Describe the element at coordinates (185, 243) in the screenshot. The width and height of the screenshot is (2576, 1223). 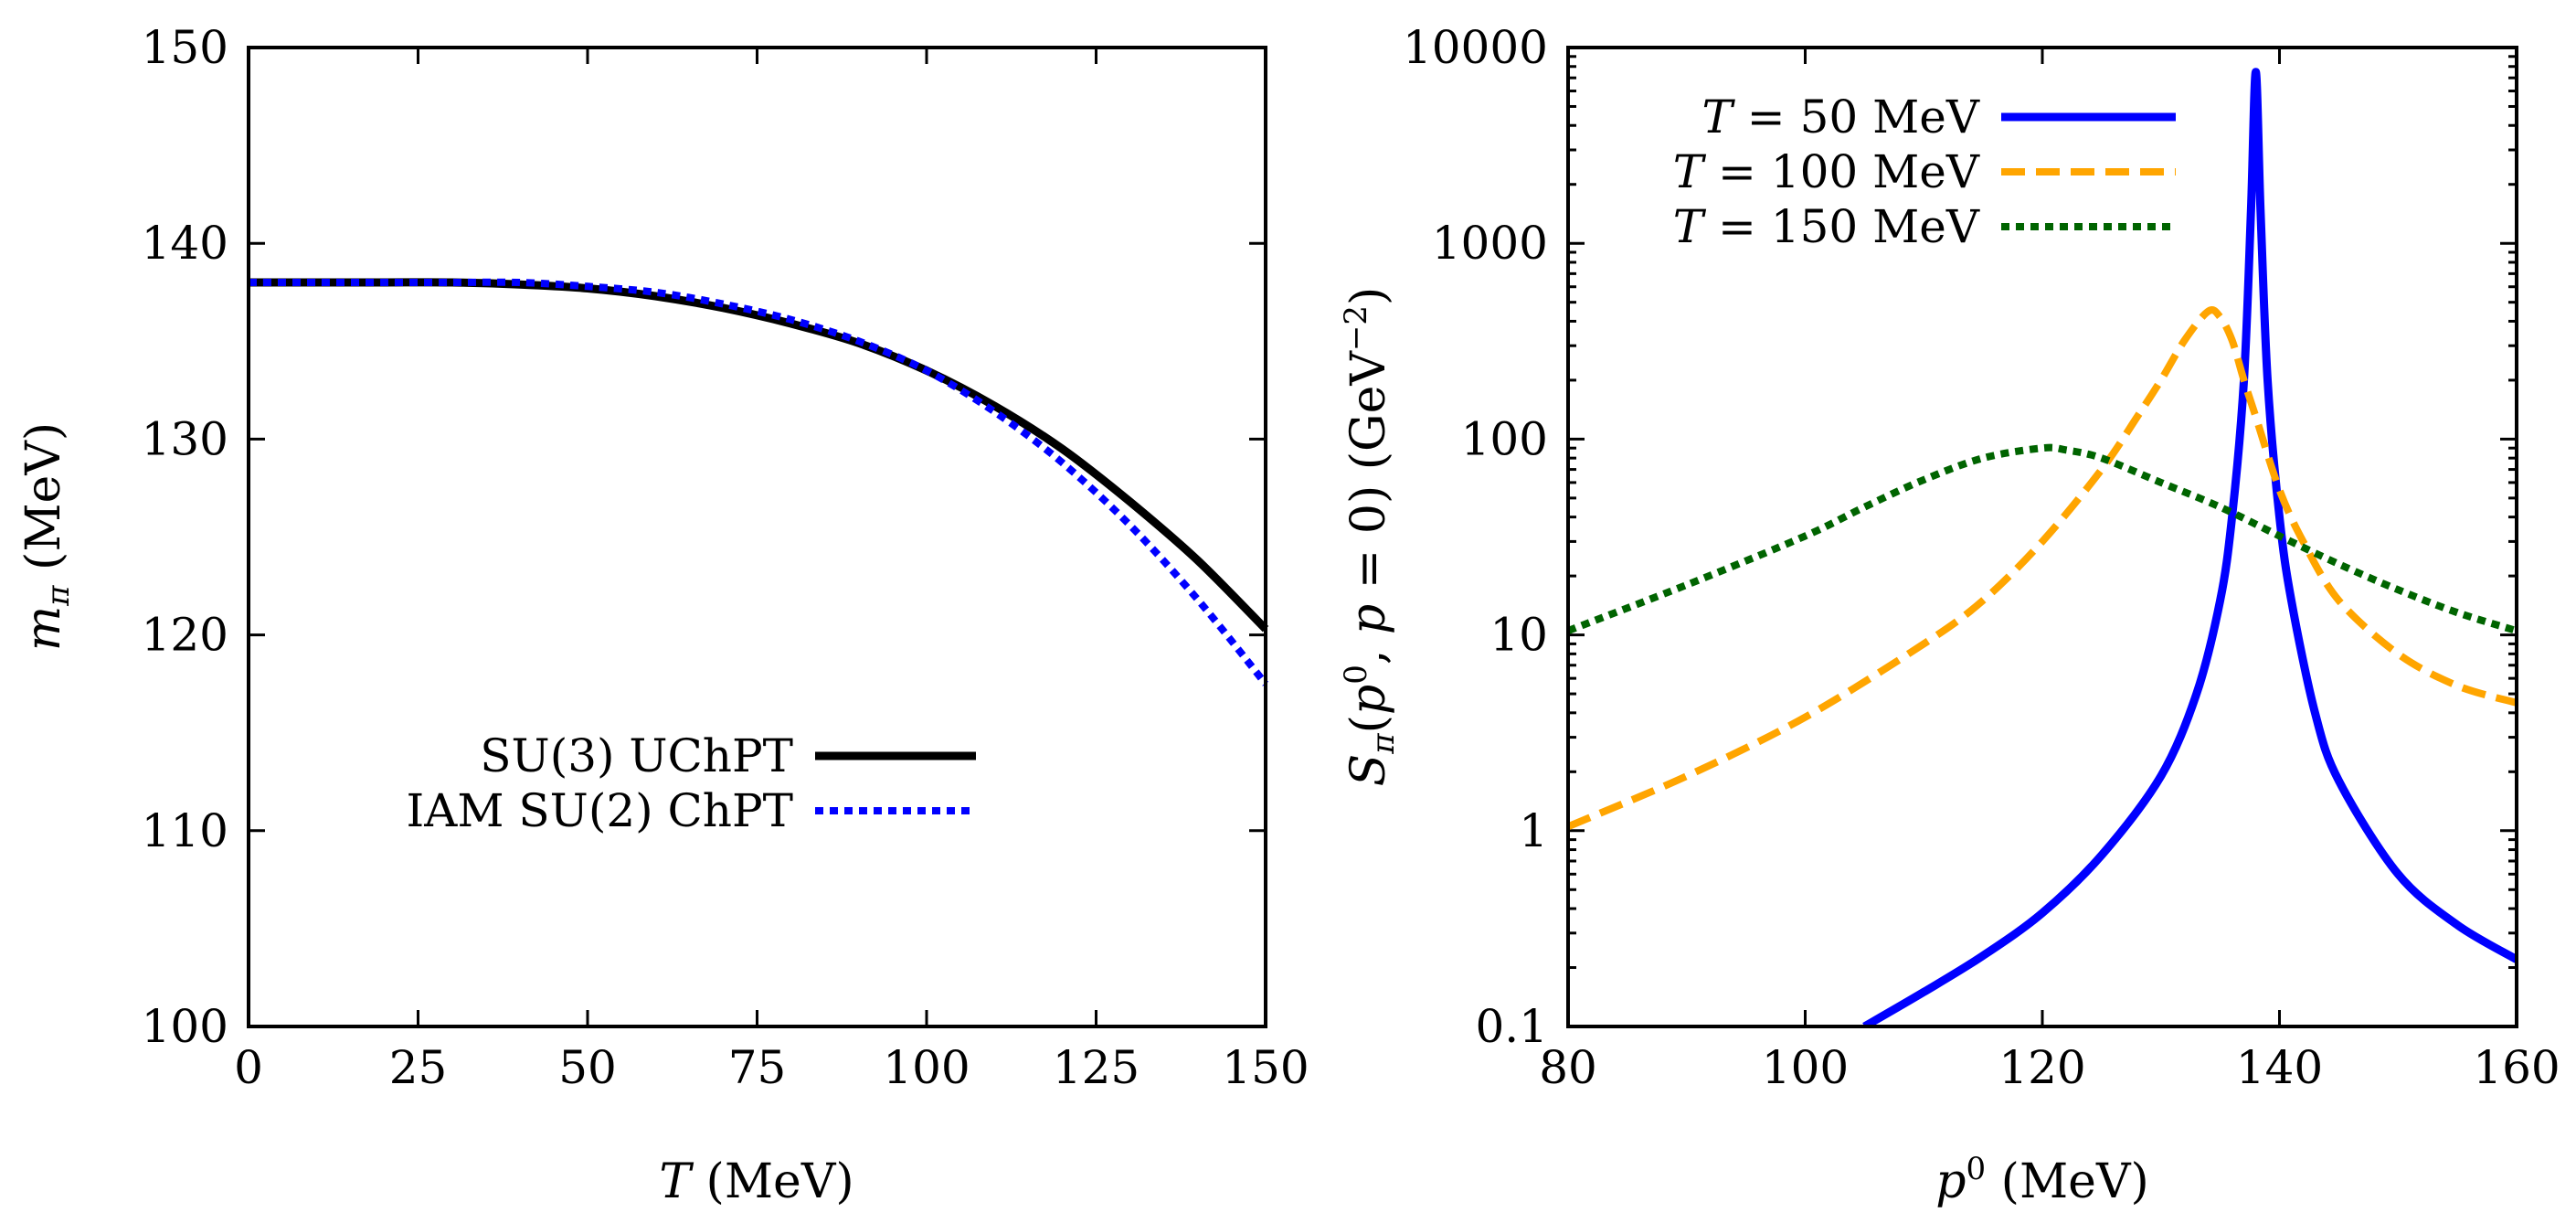
I see `left-y-tick-label: 140` at that location.